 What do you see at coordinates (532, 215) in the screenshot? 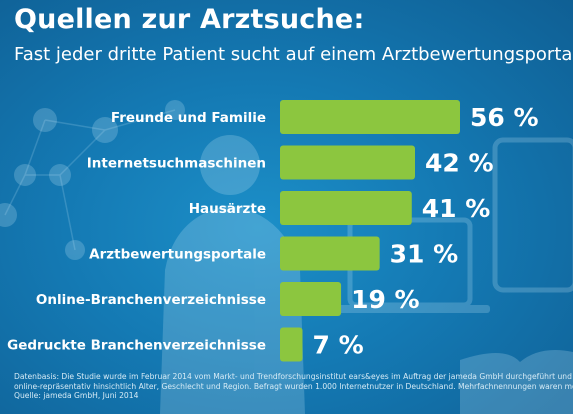
I see `tablet-icon` at bounding box center [532, 215].